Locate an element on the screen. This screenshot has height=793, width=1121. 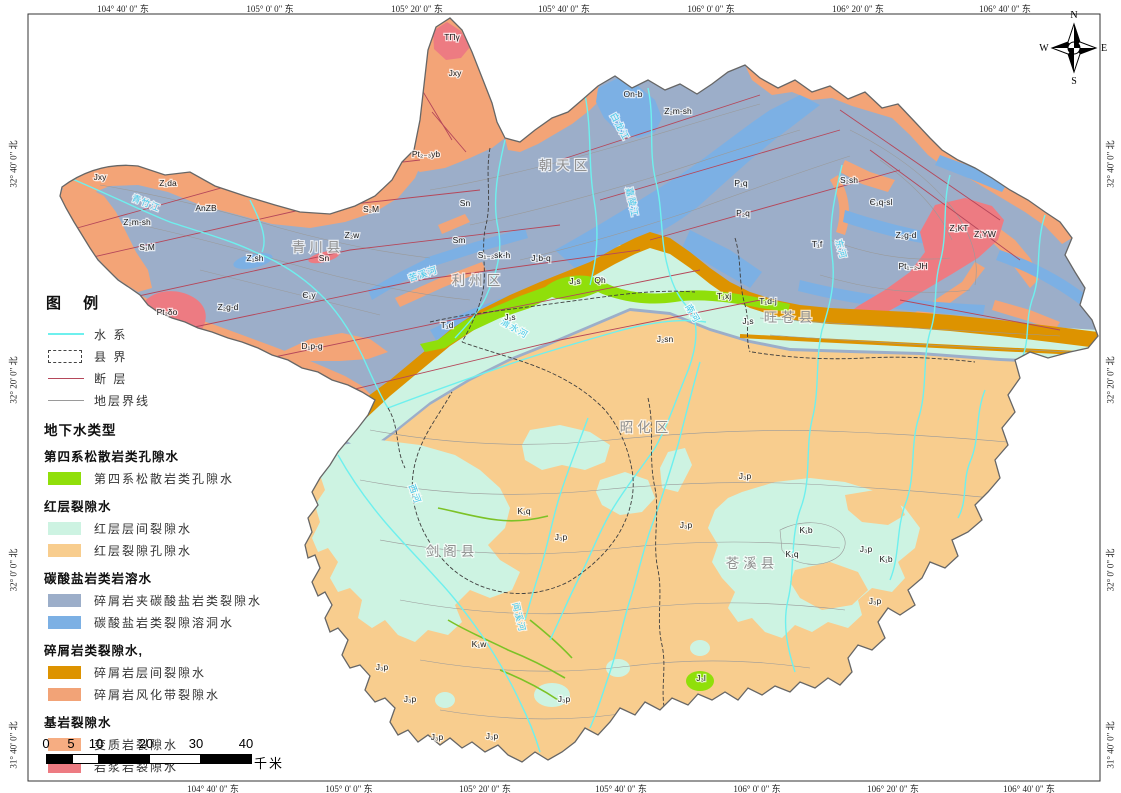
coord-bottom: 104° 40' 0" 东 is located at coordinates (213, 788).